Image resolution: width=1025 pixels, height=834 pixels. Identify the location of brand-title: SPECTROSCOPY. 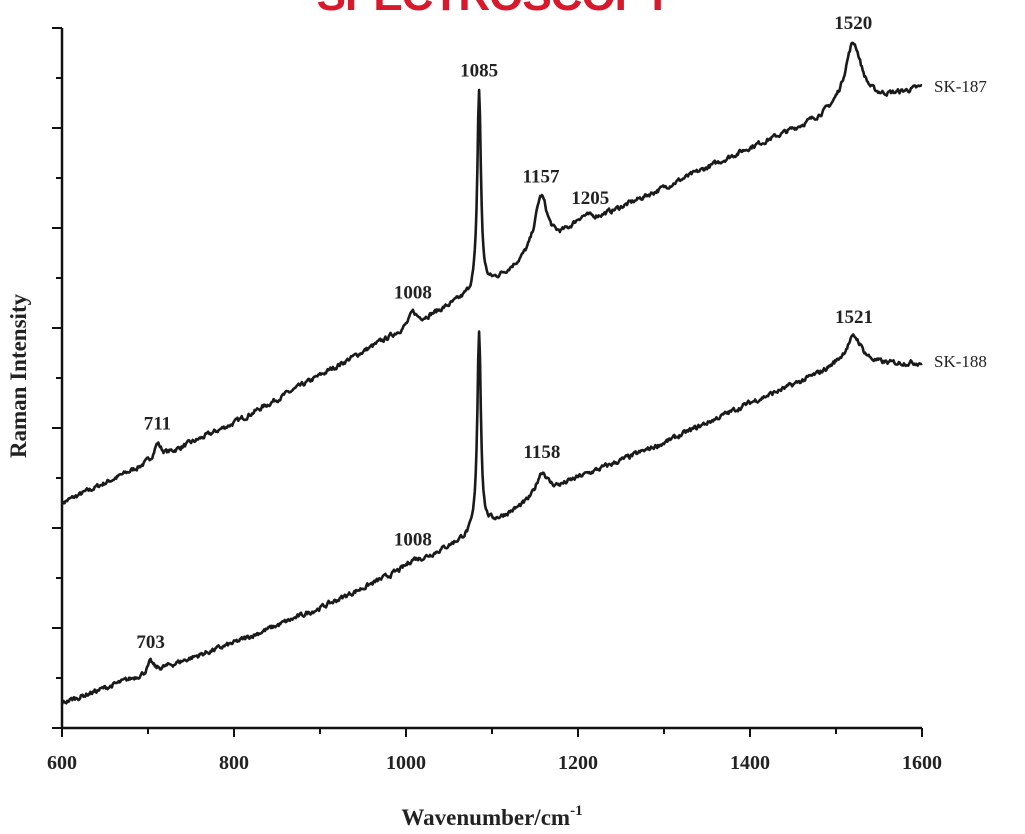
(494, 10).